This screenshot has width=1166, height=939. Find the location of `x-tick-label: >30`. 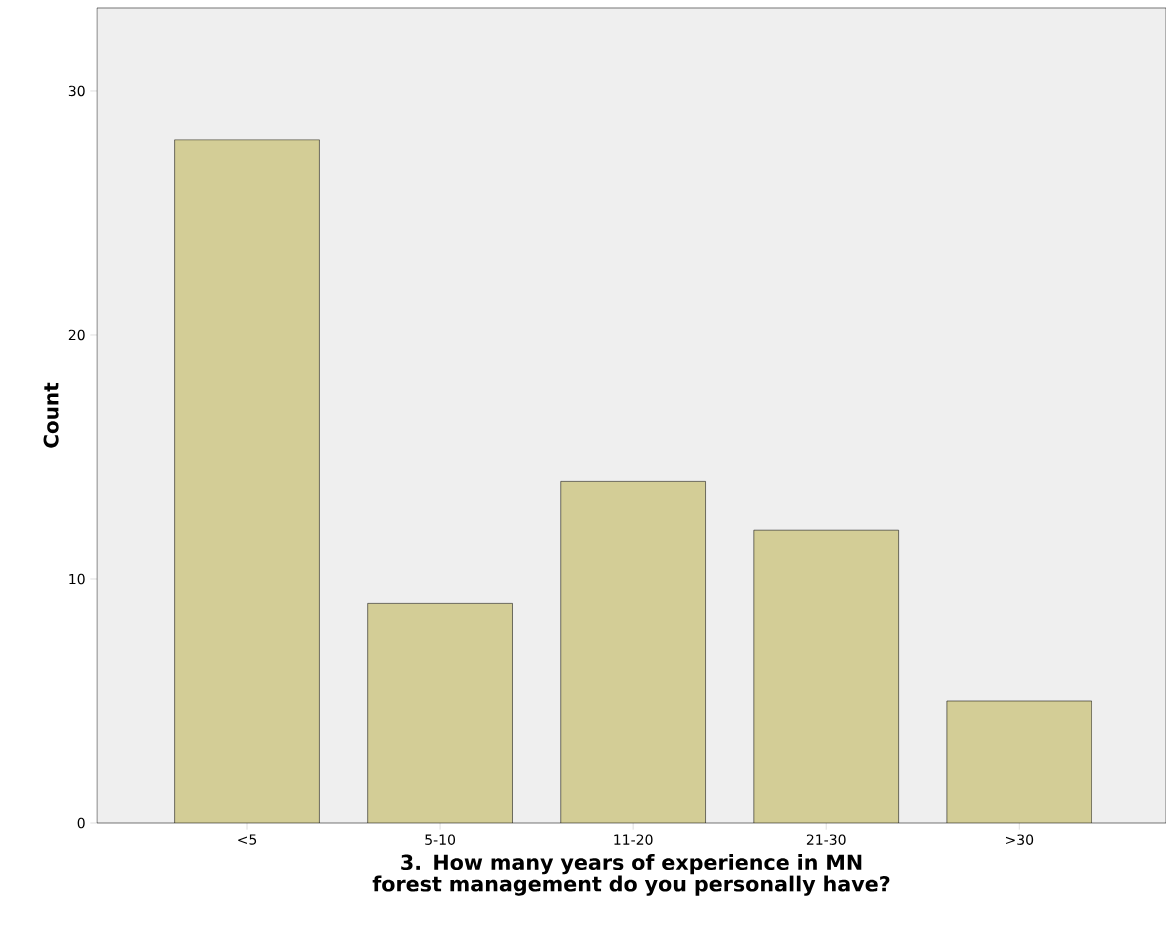

x-tick-label: >30 is located at coordinates (1019, 839).